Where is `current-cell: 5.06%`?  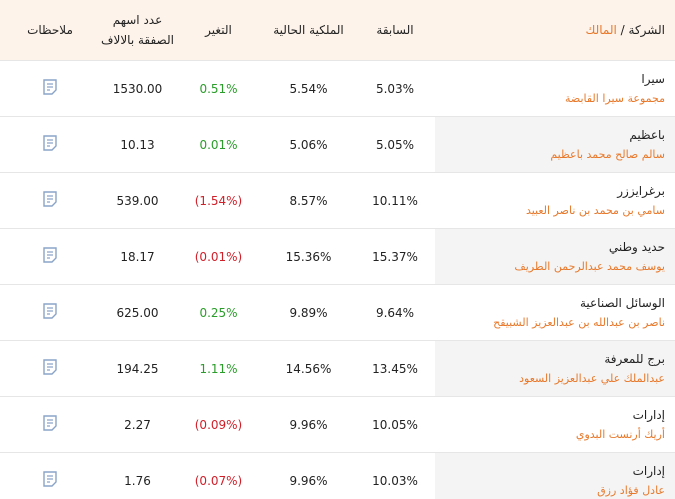
current-cell: 5.06% is located at coordinates (308, 144).